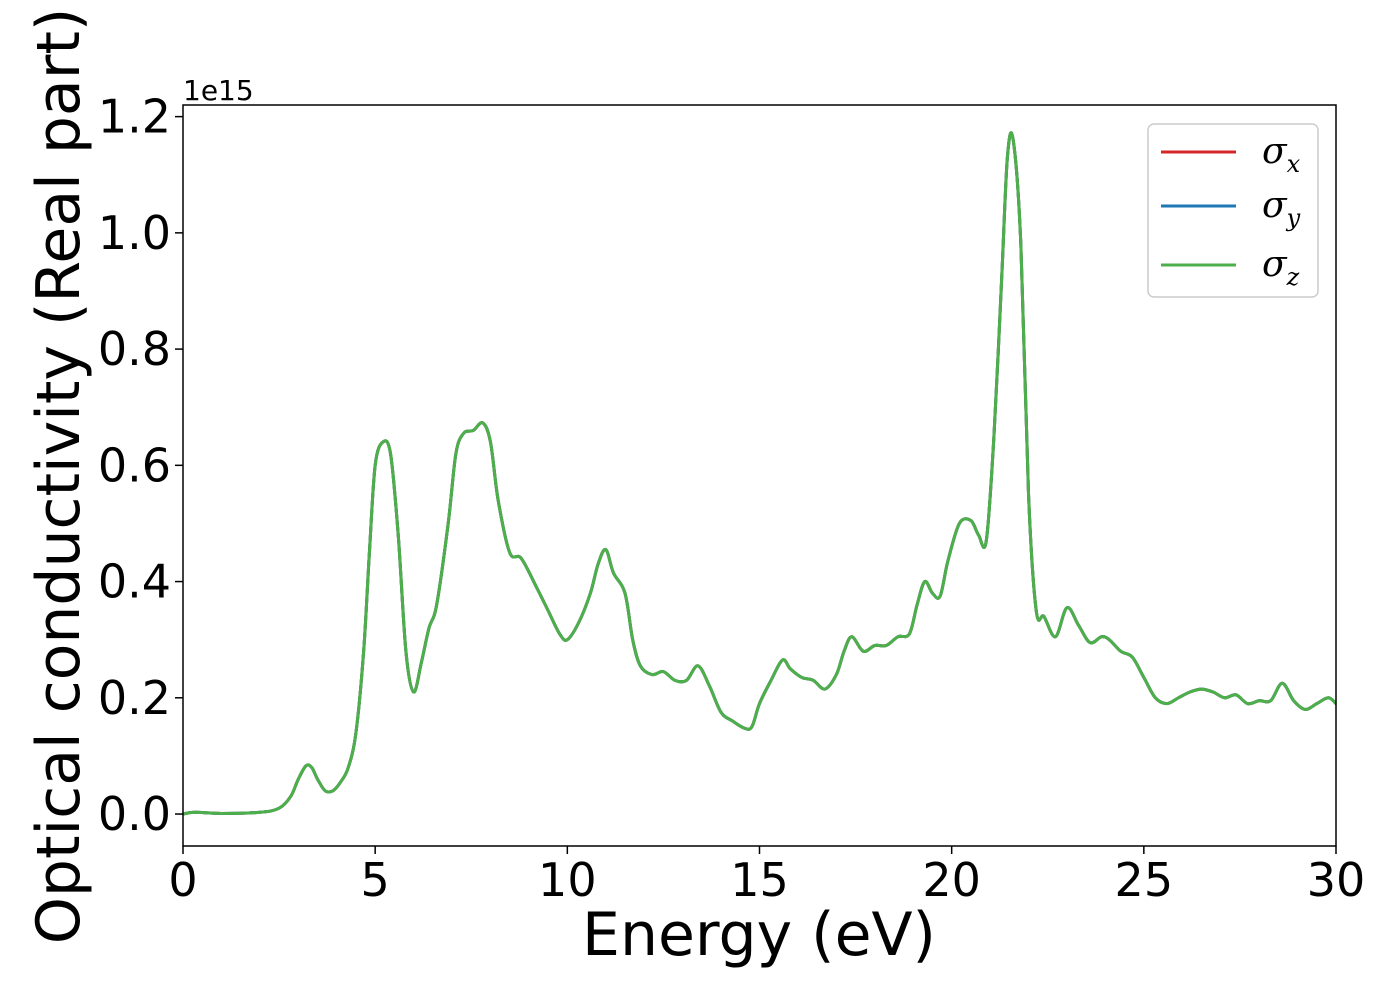  Describe the element at coordinates (759, 935) in the screenshot. I see `x-axis-title: Energy (eV)` at that location.